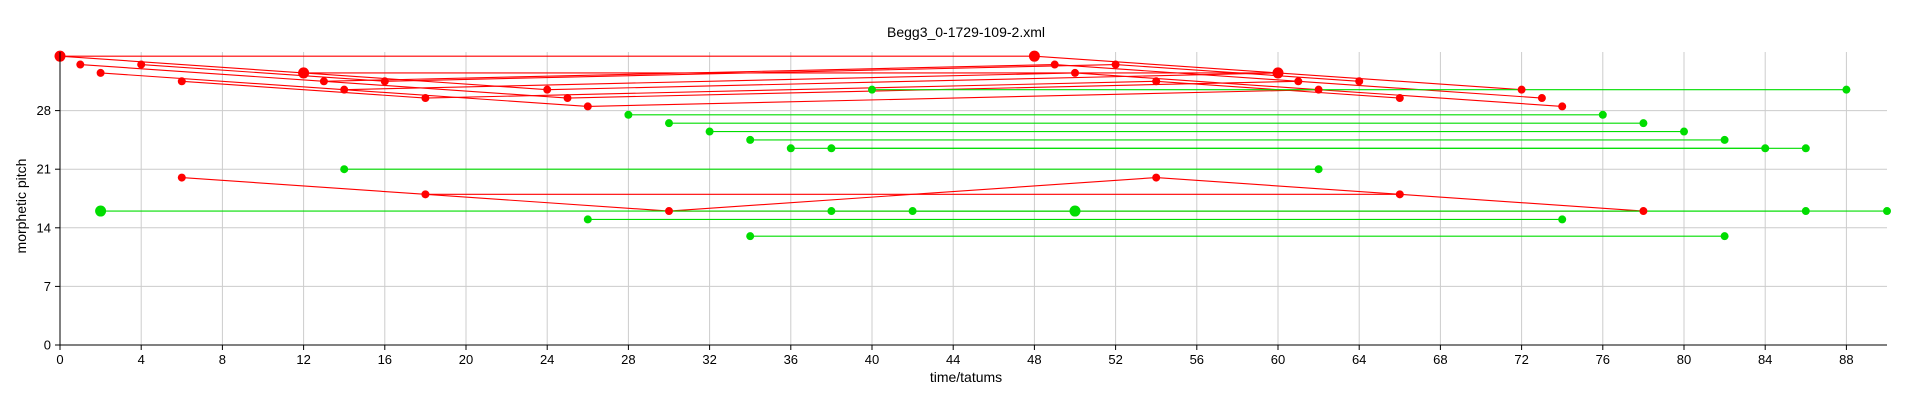  What do you see at coordinates (1359, 359) in the screenshot?
I see `x-tick-label: 64` at bounding box center [1359, 359].